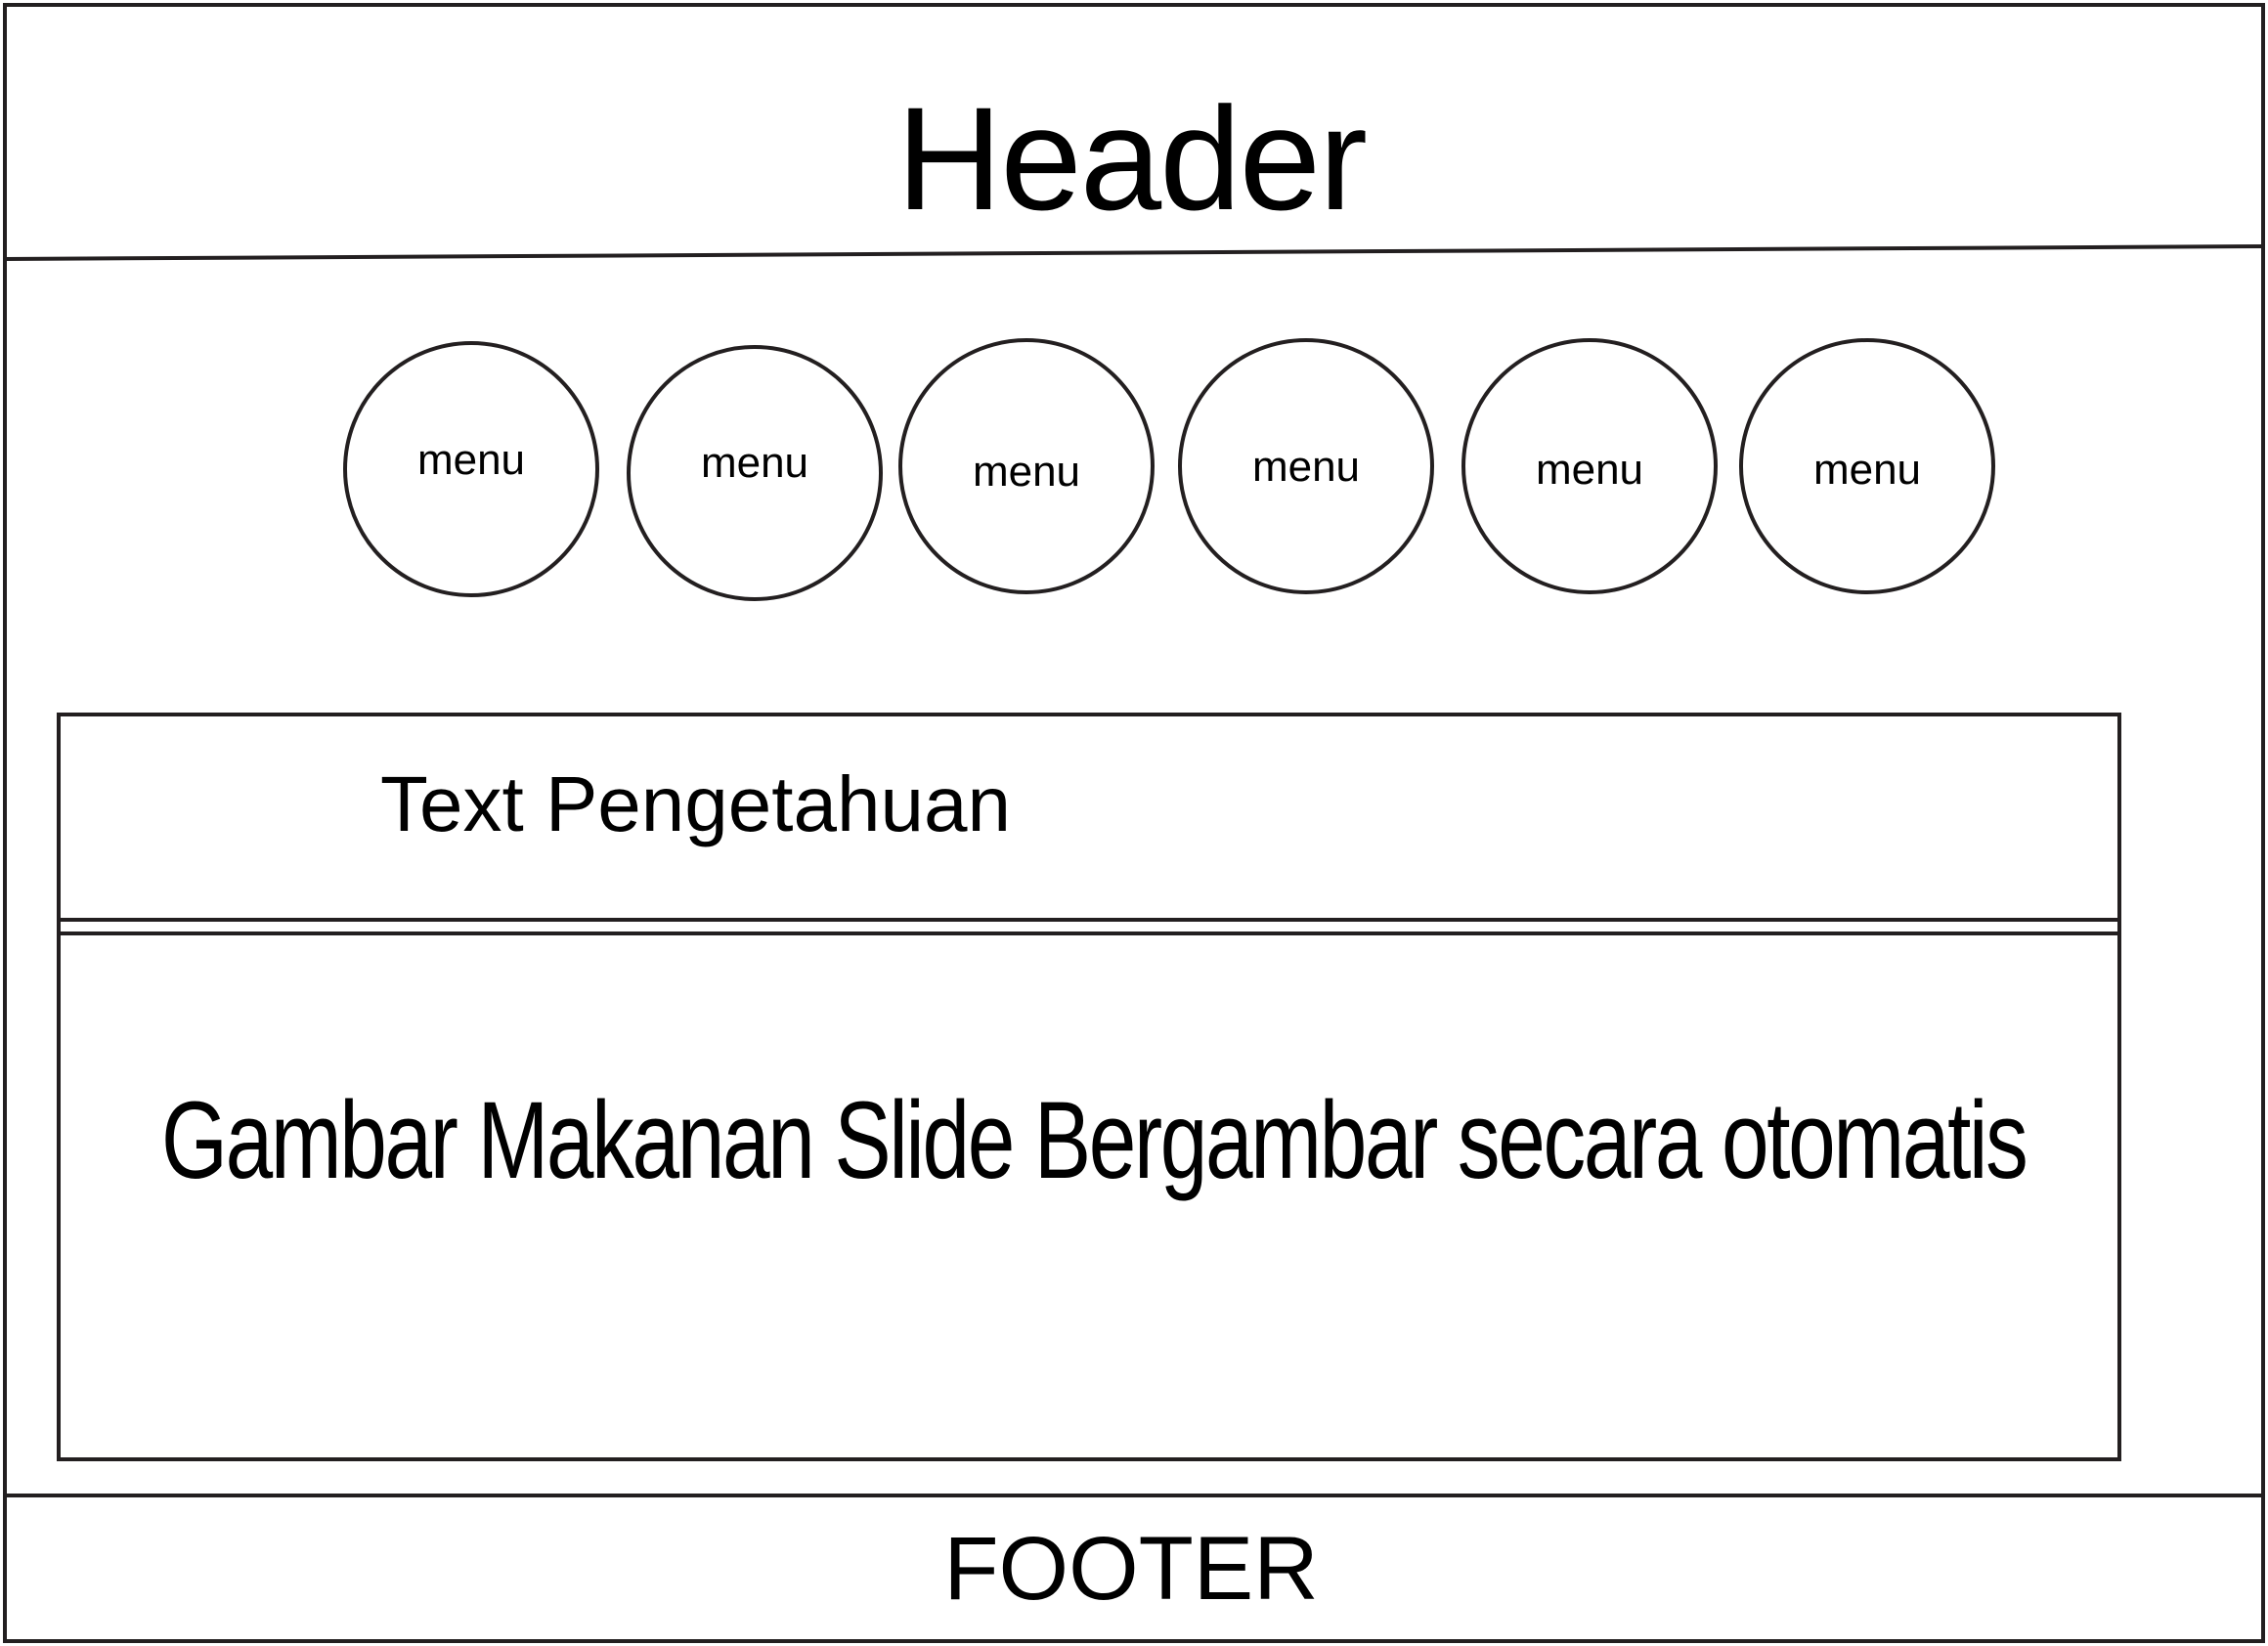 This screenshot has width=2268, height=1646. Describe the element at coordinates (1089, 933) in the screenshot. I see `section-divider-bottom` at that location.